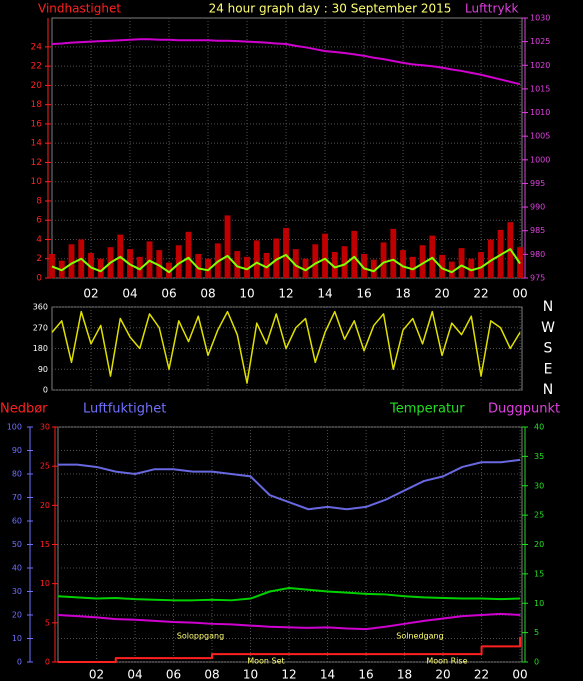 The height and width of the screenshot is (681, 583). What do you see at coordinates (290, 649) in the screenshot?
I see `step-line` at bounding box center [290, 649].